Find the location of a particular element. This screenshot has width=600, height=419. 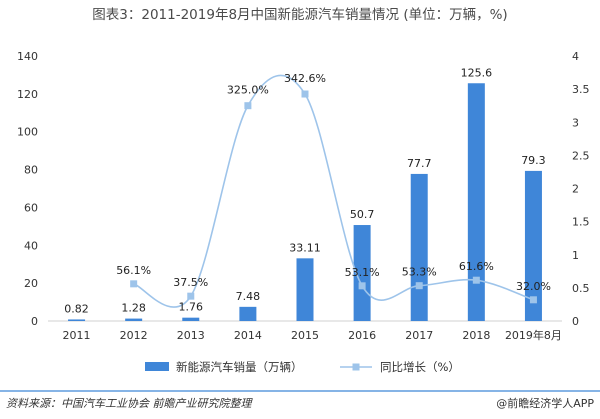

bar-data-label: 1.28 is located at coordinates (133, 308).